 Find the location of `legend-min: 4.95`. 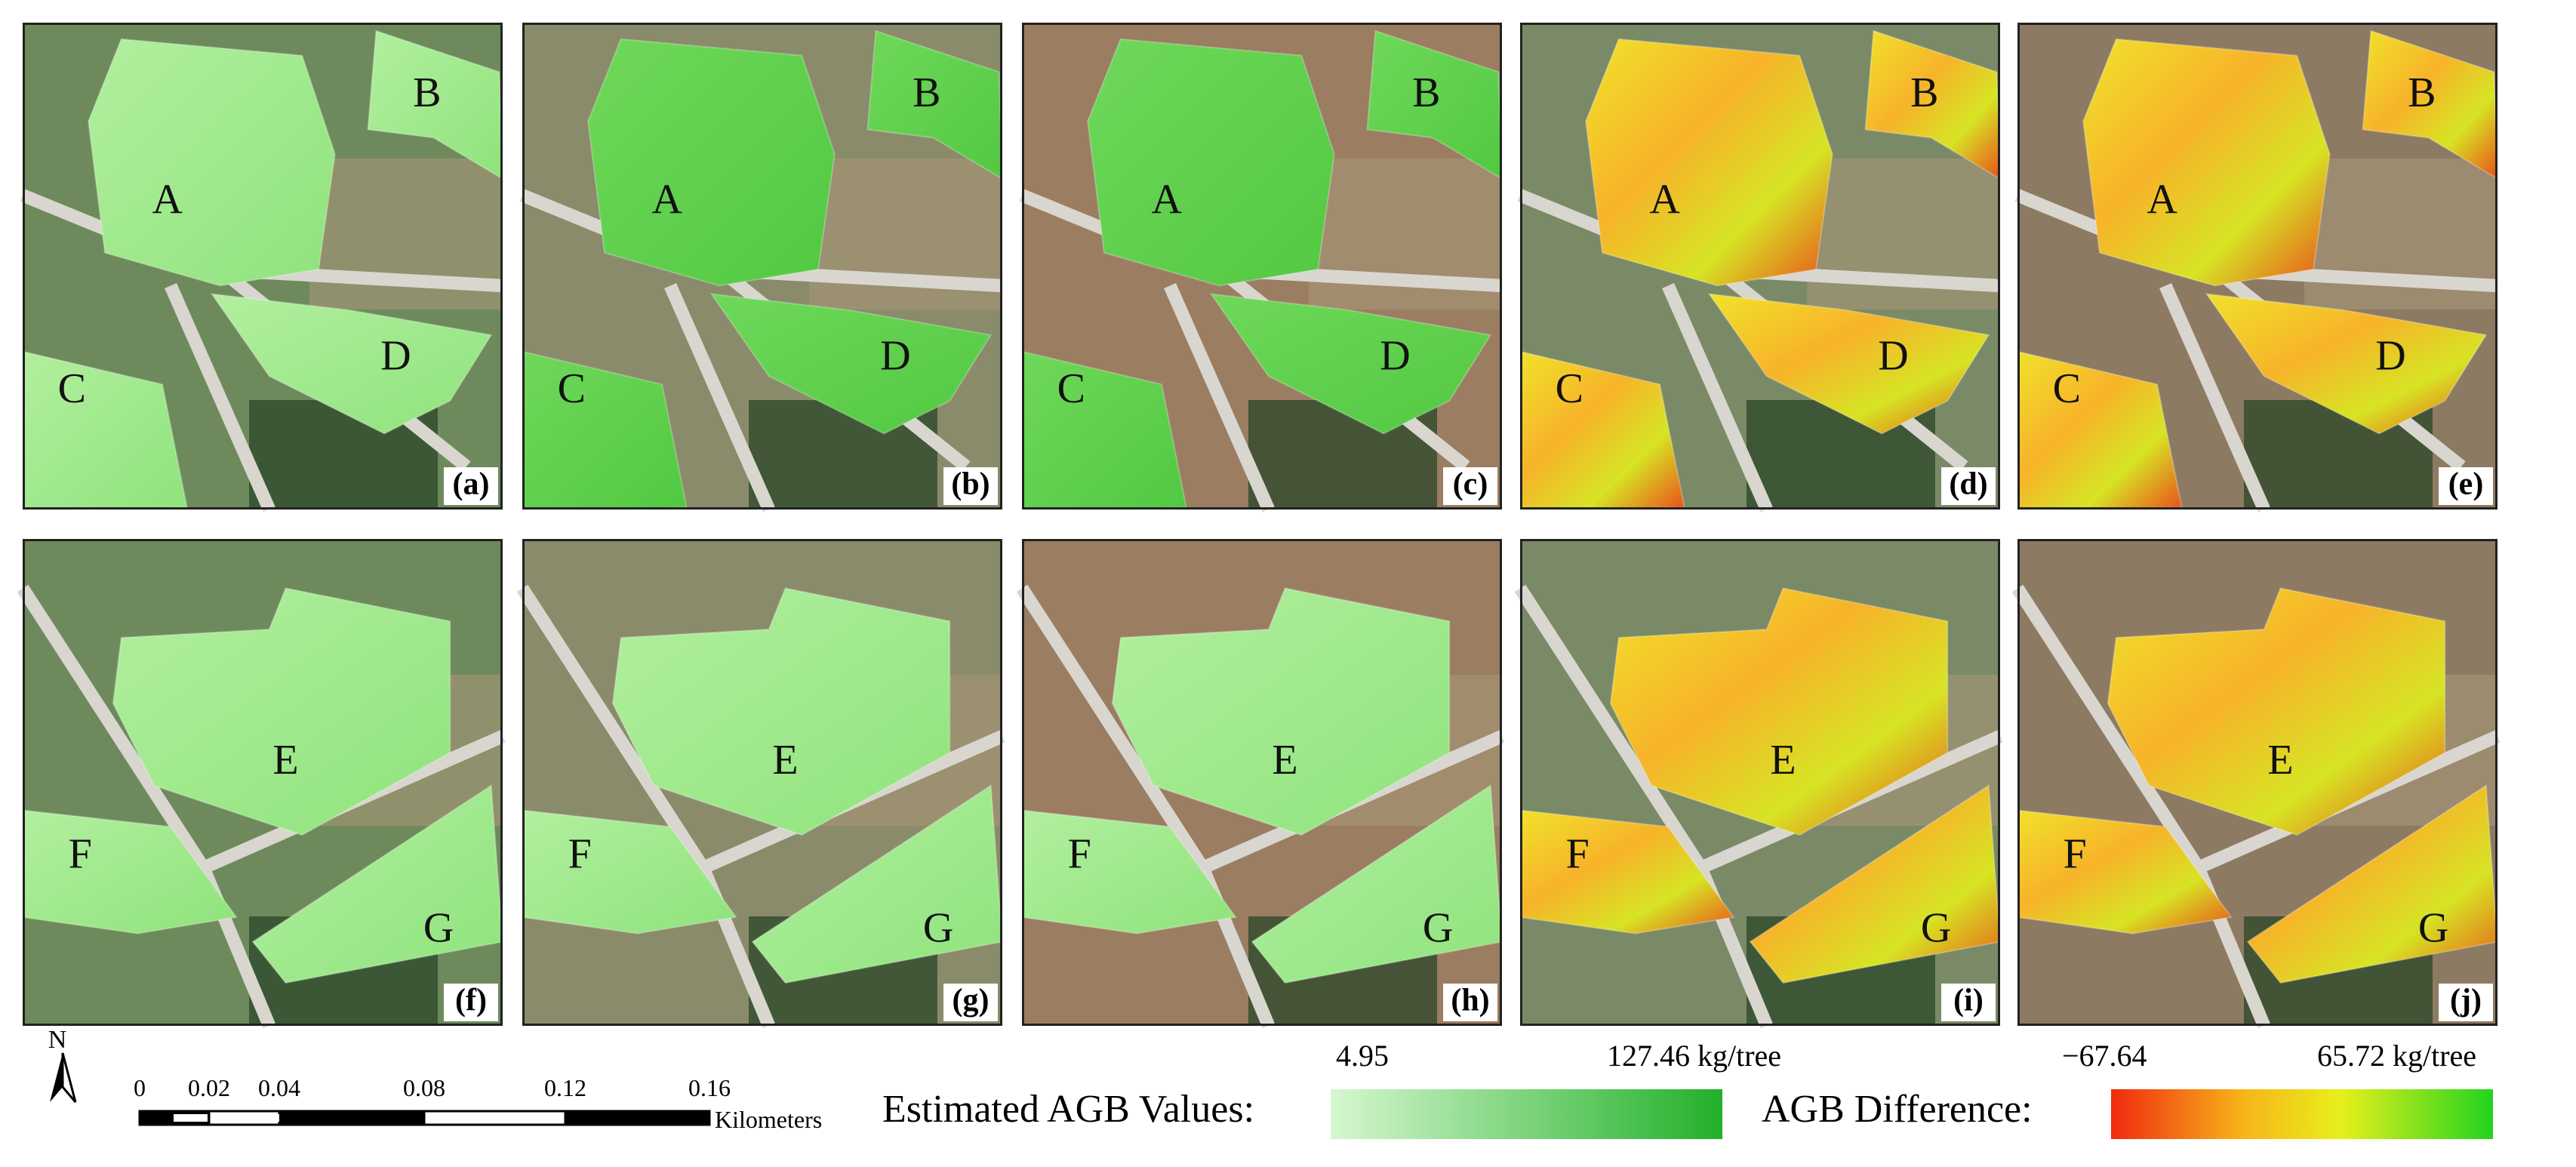

legend-min: 4.95 is located at coordinates (1362, 1056).